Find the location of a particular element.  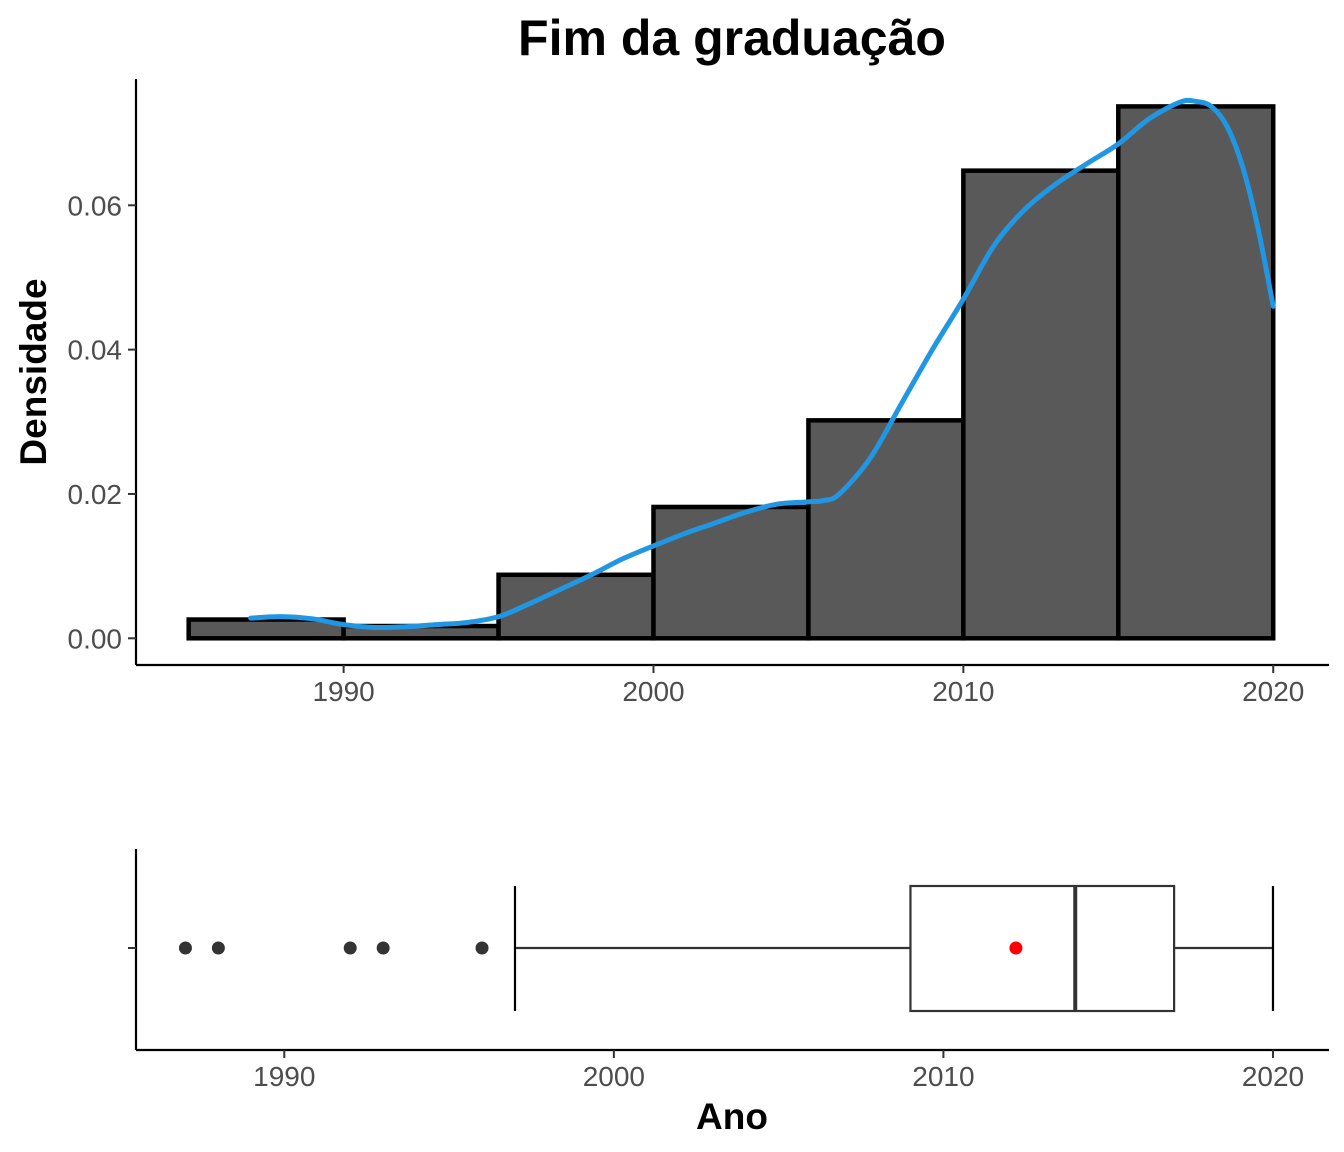

box-x-tick-label: 1990 is located at coordinates (284, 1076).